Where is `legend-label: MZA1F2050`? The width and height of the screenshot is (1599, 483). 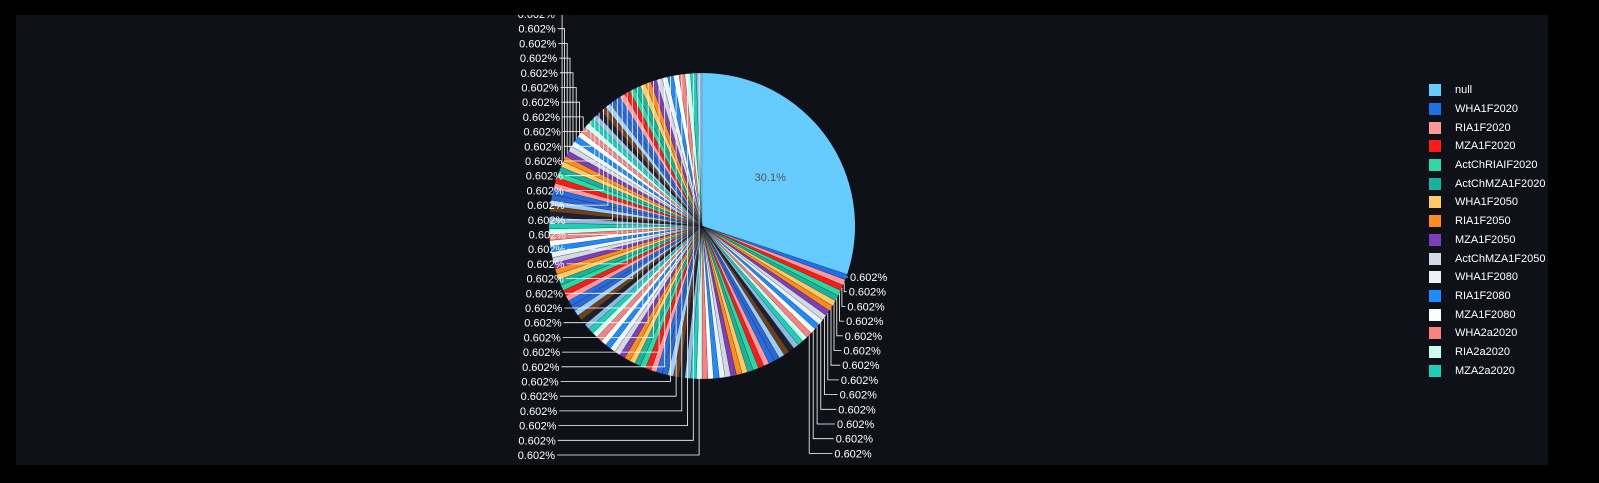
legend-label: MZA1F2050 is located at coordinates (1485, 239).